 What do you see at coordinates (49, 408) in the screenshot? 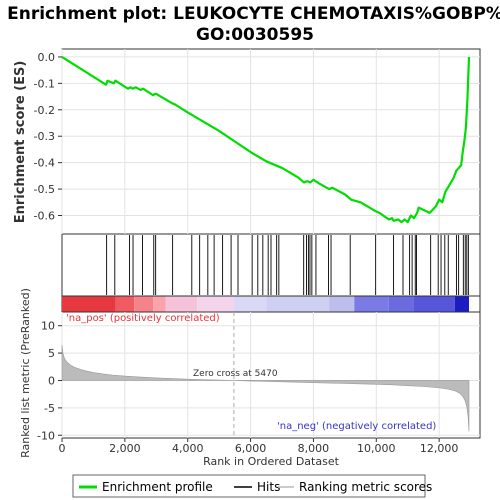
I see `metric-tick-label: -5` at bounding box center [49, 408].